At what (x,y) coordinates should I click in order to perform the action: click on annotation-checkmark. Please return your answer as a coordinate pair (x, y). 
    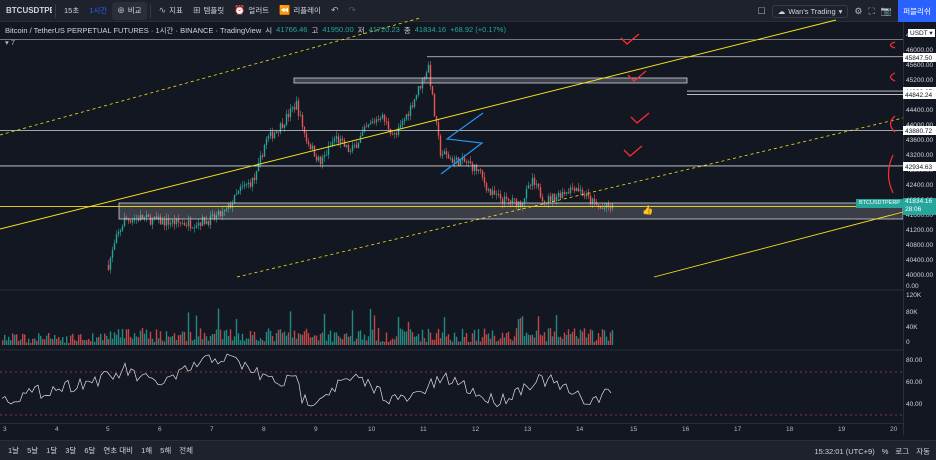
    Looking at the image, I should click on (630, 39).